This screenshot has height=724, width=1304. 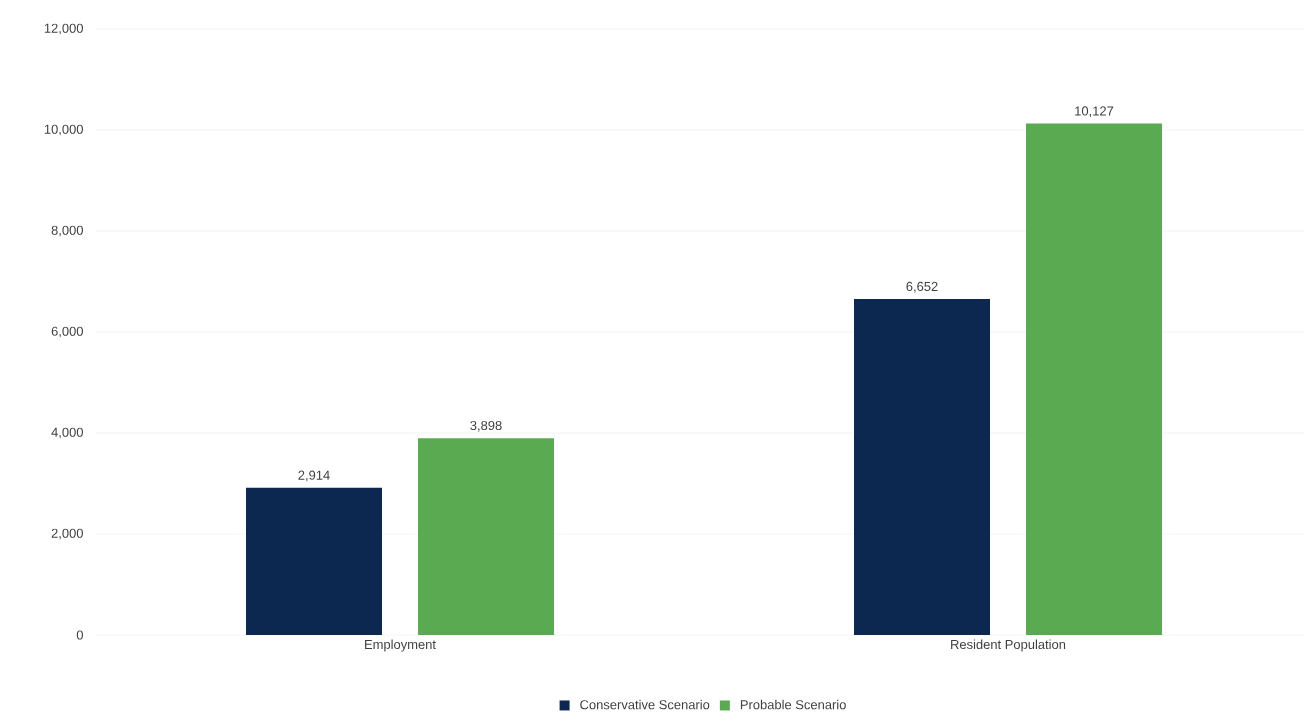 What do you see at coordinates (67, 231) in the screenshot?
I see `y-tick-label: 8,000` at bounding box center [67, 231].